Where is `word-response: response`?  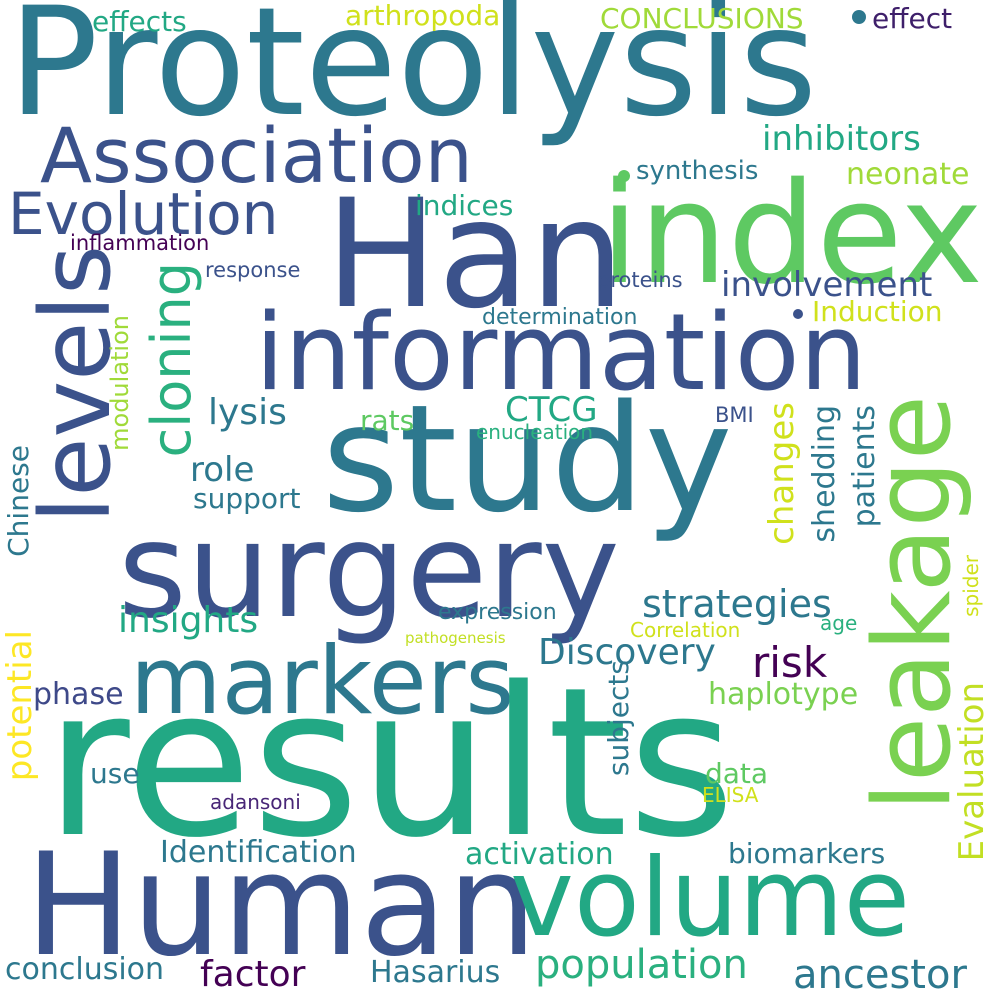 word-response: response is located at coordinates (253, 270).